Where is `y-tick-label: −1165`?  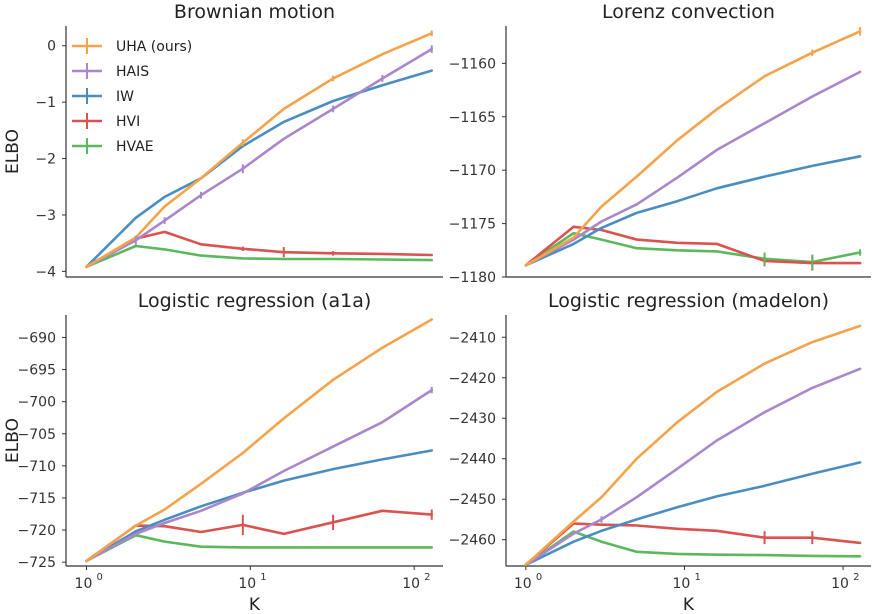 y-tick-label: −1165 is located at coordinates (472, 118).